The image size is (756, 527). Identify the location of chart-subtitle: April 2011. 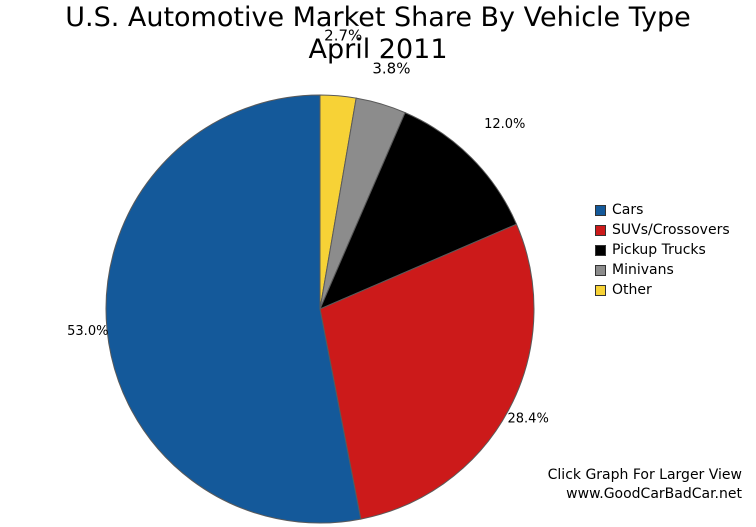
(378, 49).